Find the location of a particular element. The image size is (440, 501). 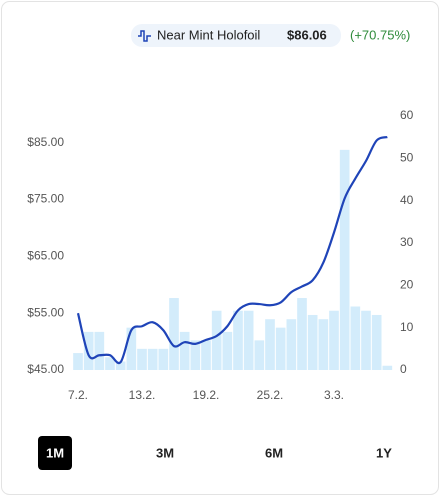

range-button: 6M is located at coordinates (274, 452).